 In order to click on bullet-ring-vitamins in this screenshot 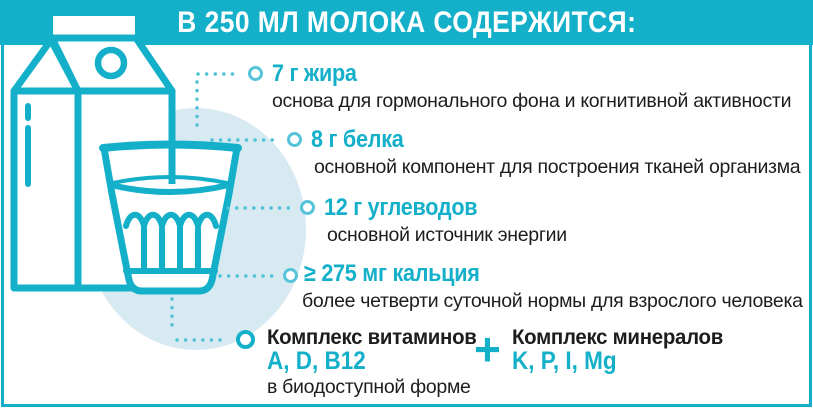, I will do `click(245, 339)`.